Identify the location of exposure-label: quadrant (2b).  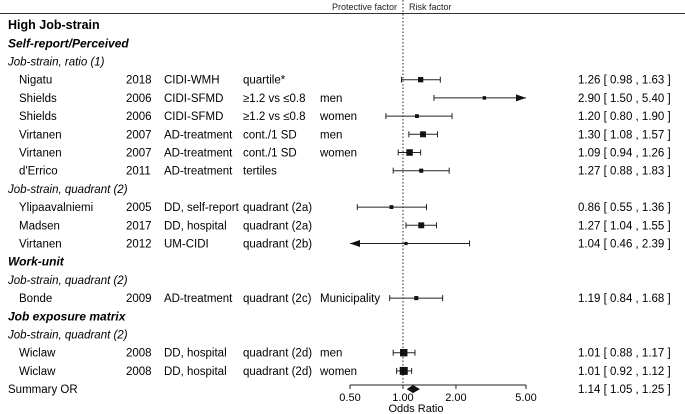
(277, 245).